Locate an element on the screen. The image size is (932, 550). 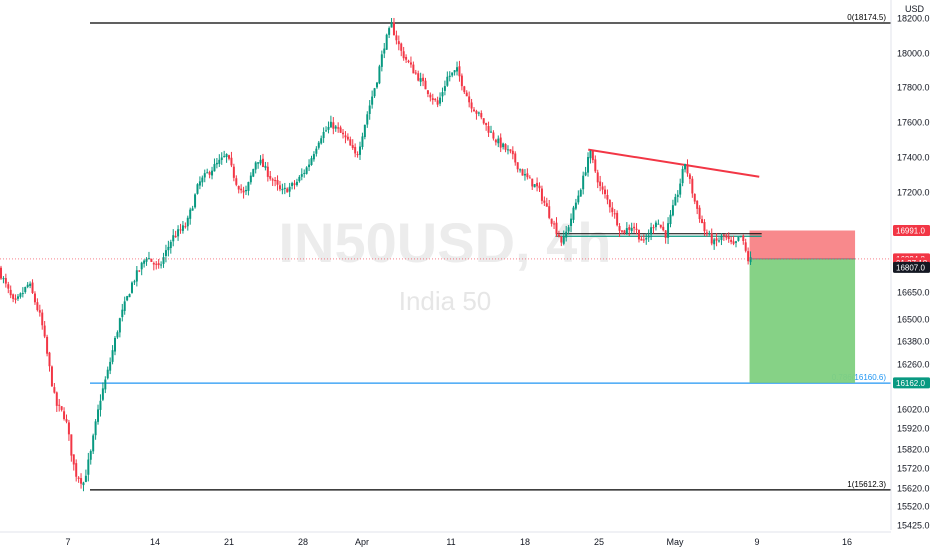
y-tick-label: 15620.0 is located at coordinates (913, 489).